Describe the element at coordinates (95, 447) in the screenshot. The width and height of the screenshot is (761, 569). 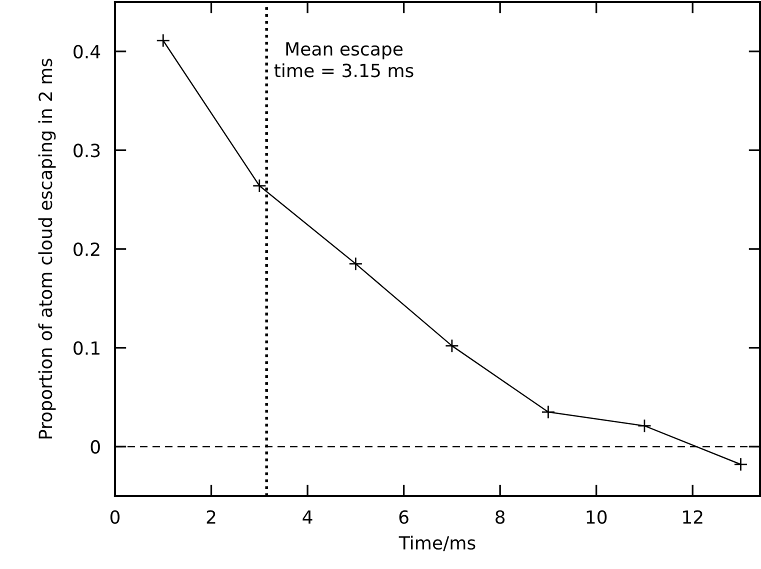
I see `y-tick-label: 0` at that location.